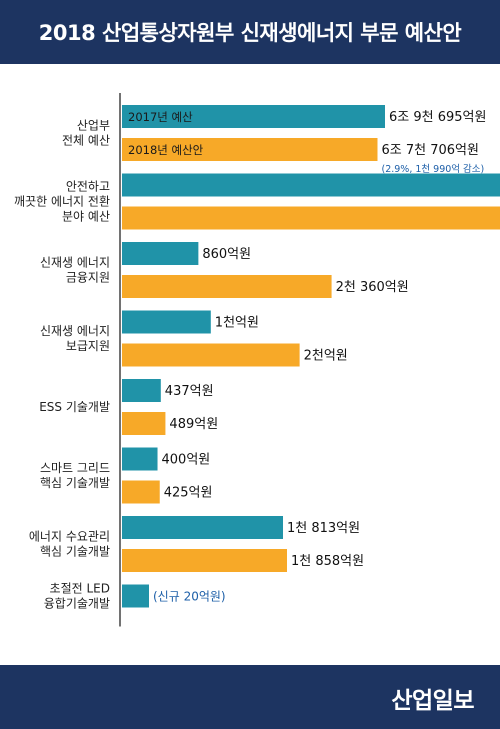  What do you see at coordinates (323, 528) in the screenshot?
I see `data-label: 1천 813억원` at bounding box center [323, 528].